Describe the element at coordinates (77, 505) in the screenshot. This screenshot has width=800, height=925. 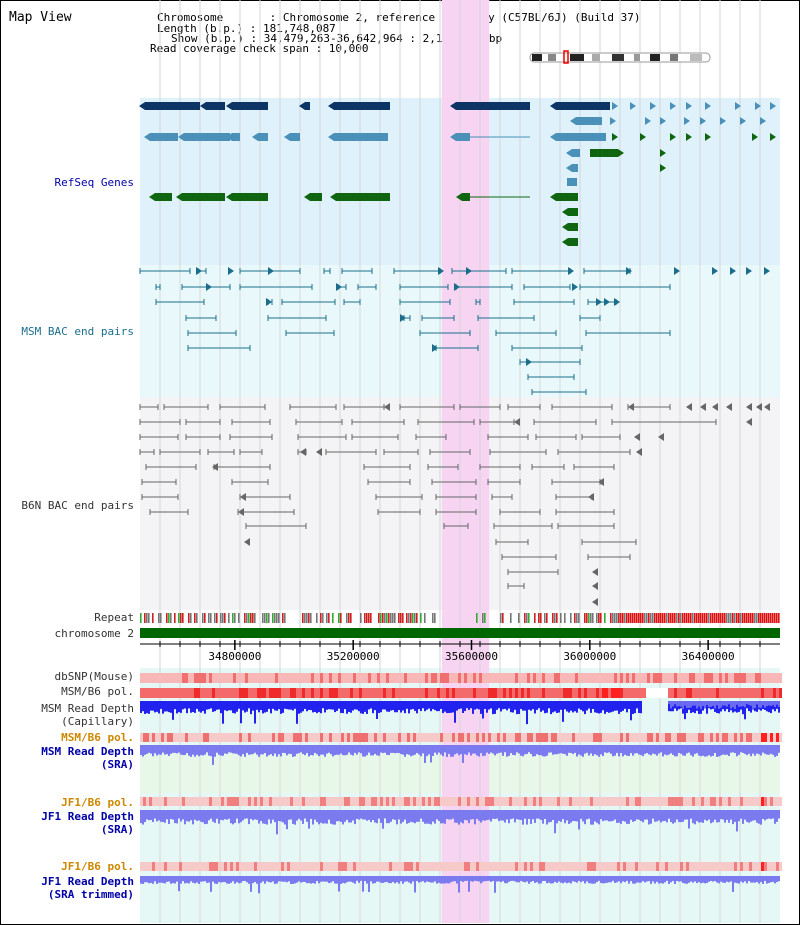
I see `label-b6n-bac: B6N BAC end pairs` at that location.